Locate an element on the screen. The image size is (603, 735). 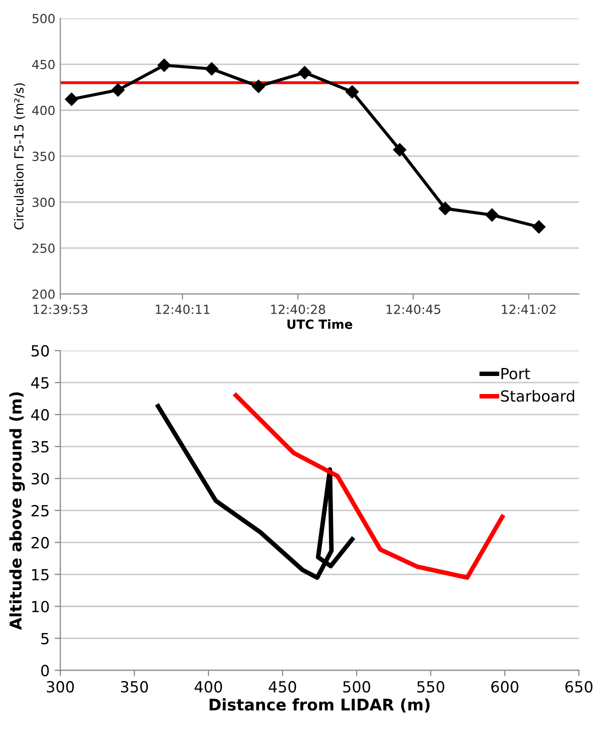
y-tick-label: 450 is located at coordinates (43, 65).